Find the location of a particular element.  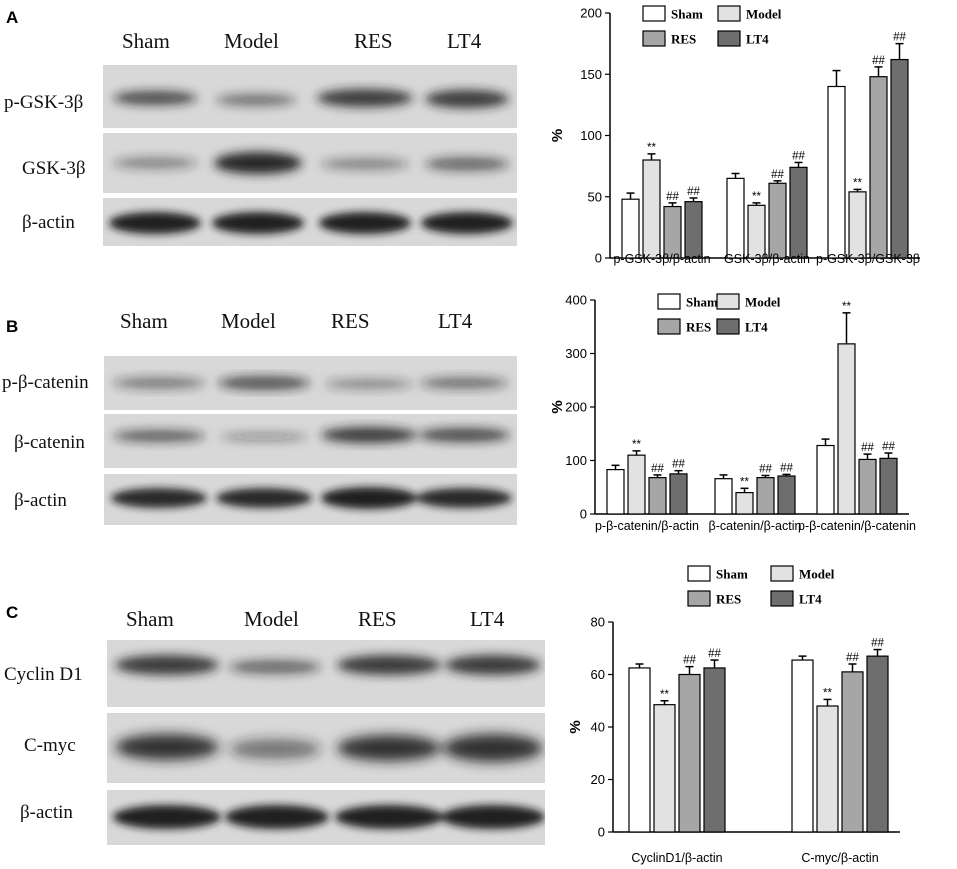

y-tick-label: 200 is located at coordinates (576, 407).